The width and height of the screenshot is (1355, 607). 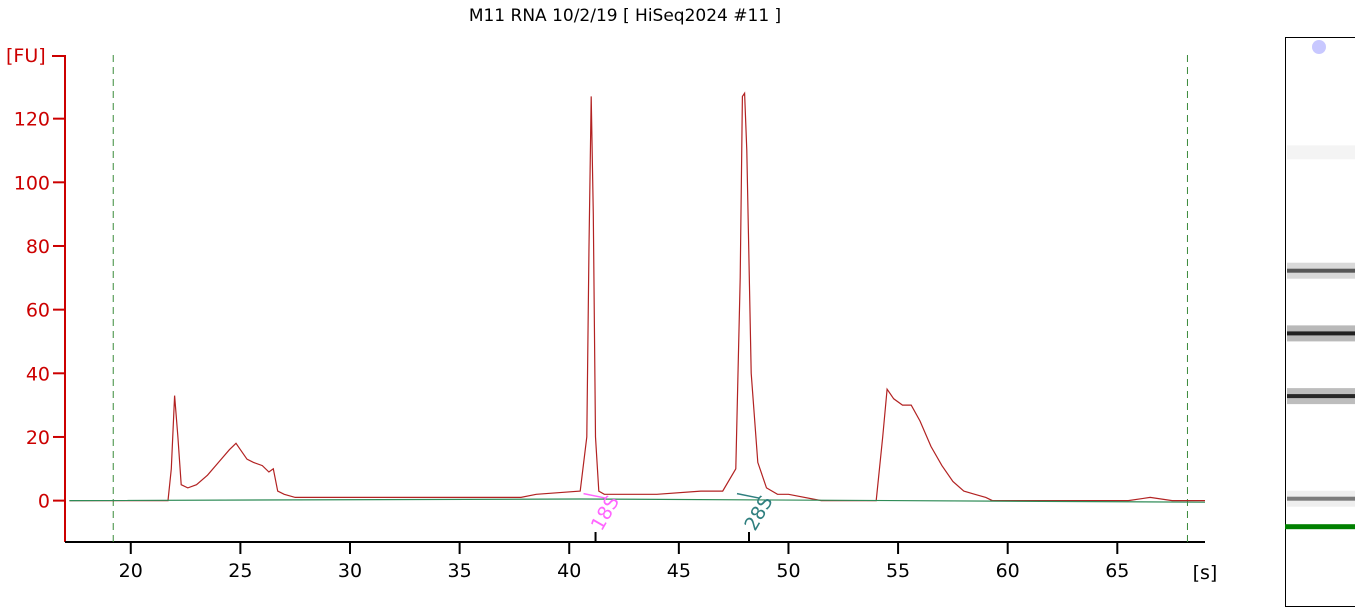 I want to click on y-tick-label: 20, so click(x=38, y=438).